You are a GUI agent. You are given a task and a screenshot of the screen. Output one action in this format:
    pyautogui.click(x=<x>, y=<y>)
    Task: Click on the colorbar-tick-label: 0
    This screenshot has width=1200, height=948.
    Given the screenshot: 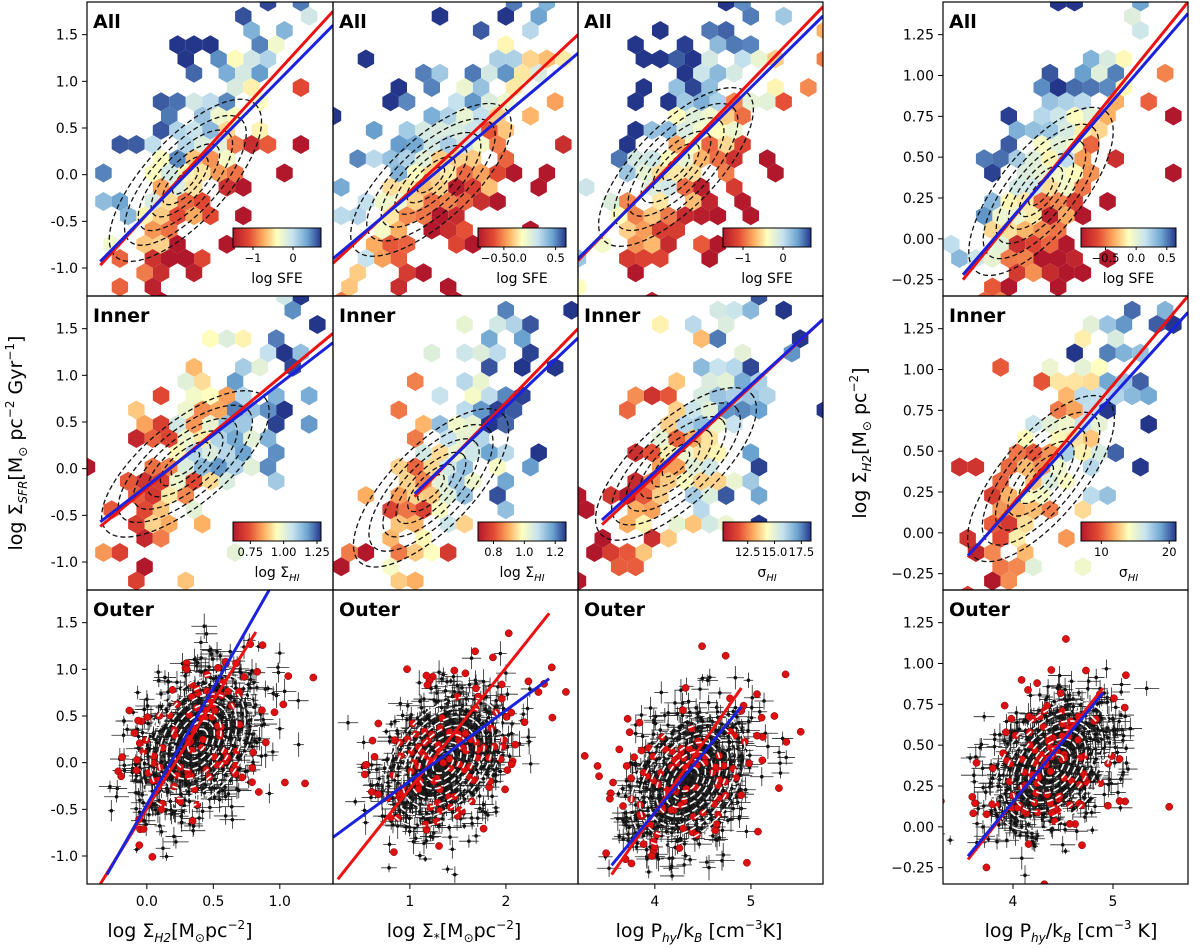 What is the action you would take?
    pyautogui.click(x=782, y=258)
    